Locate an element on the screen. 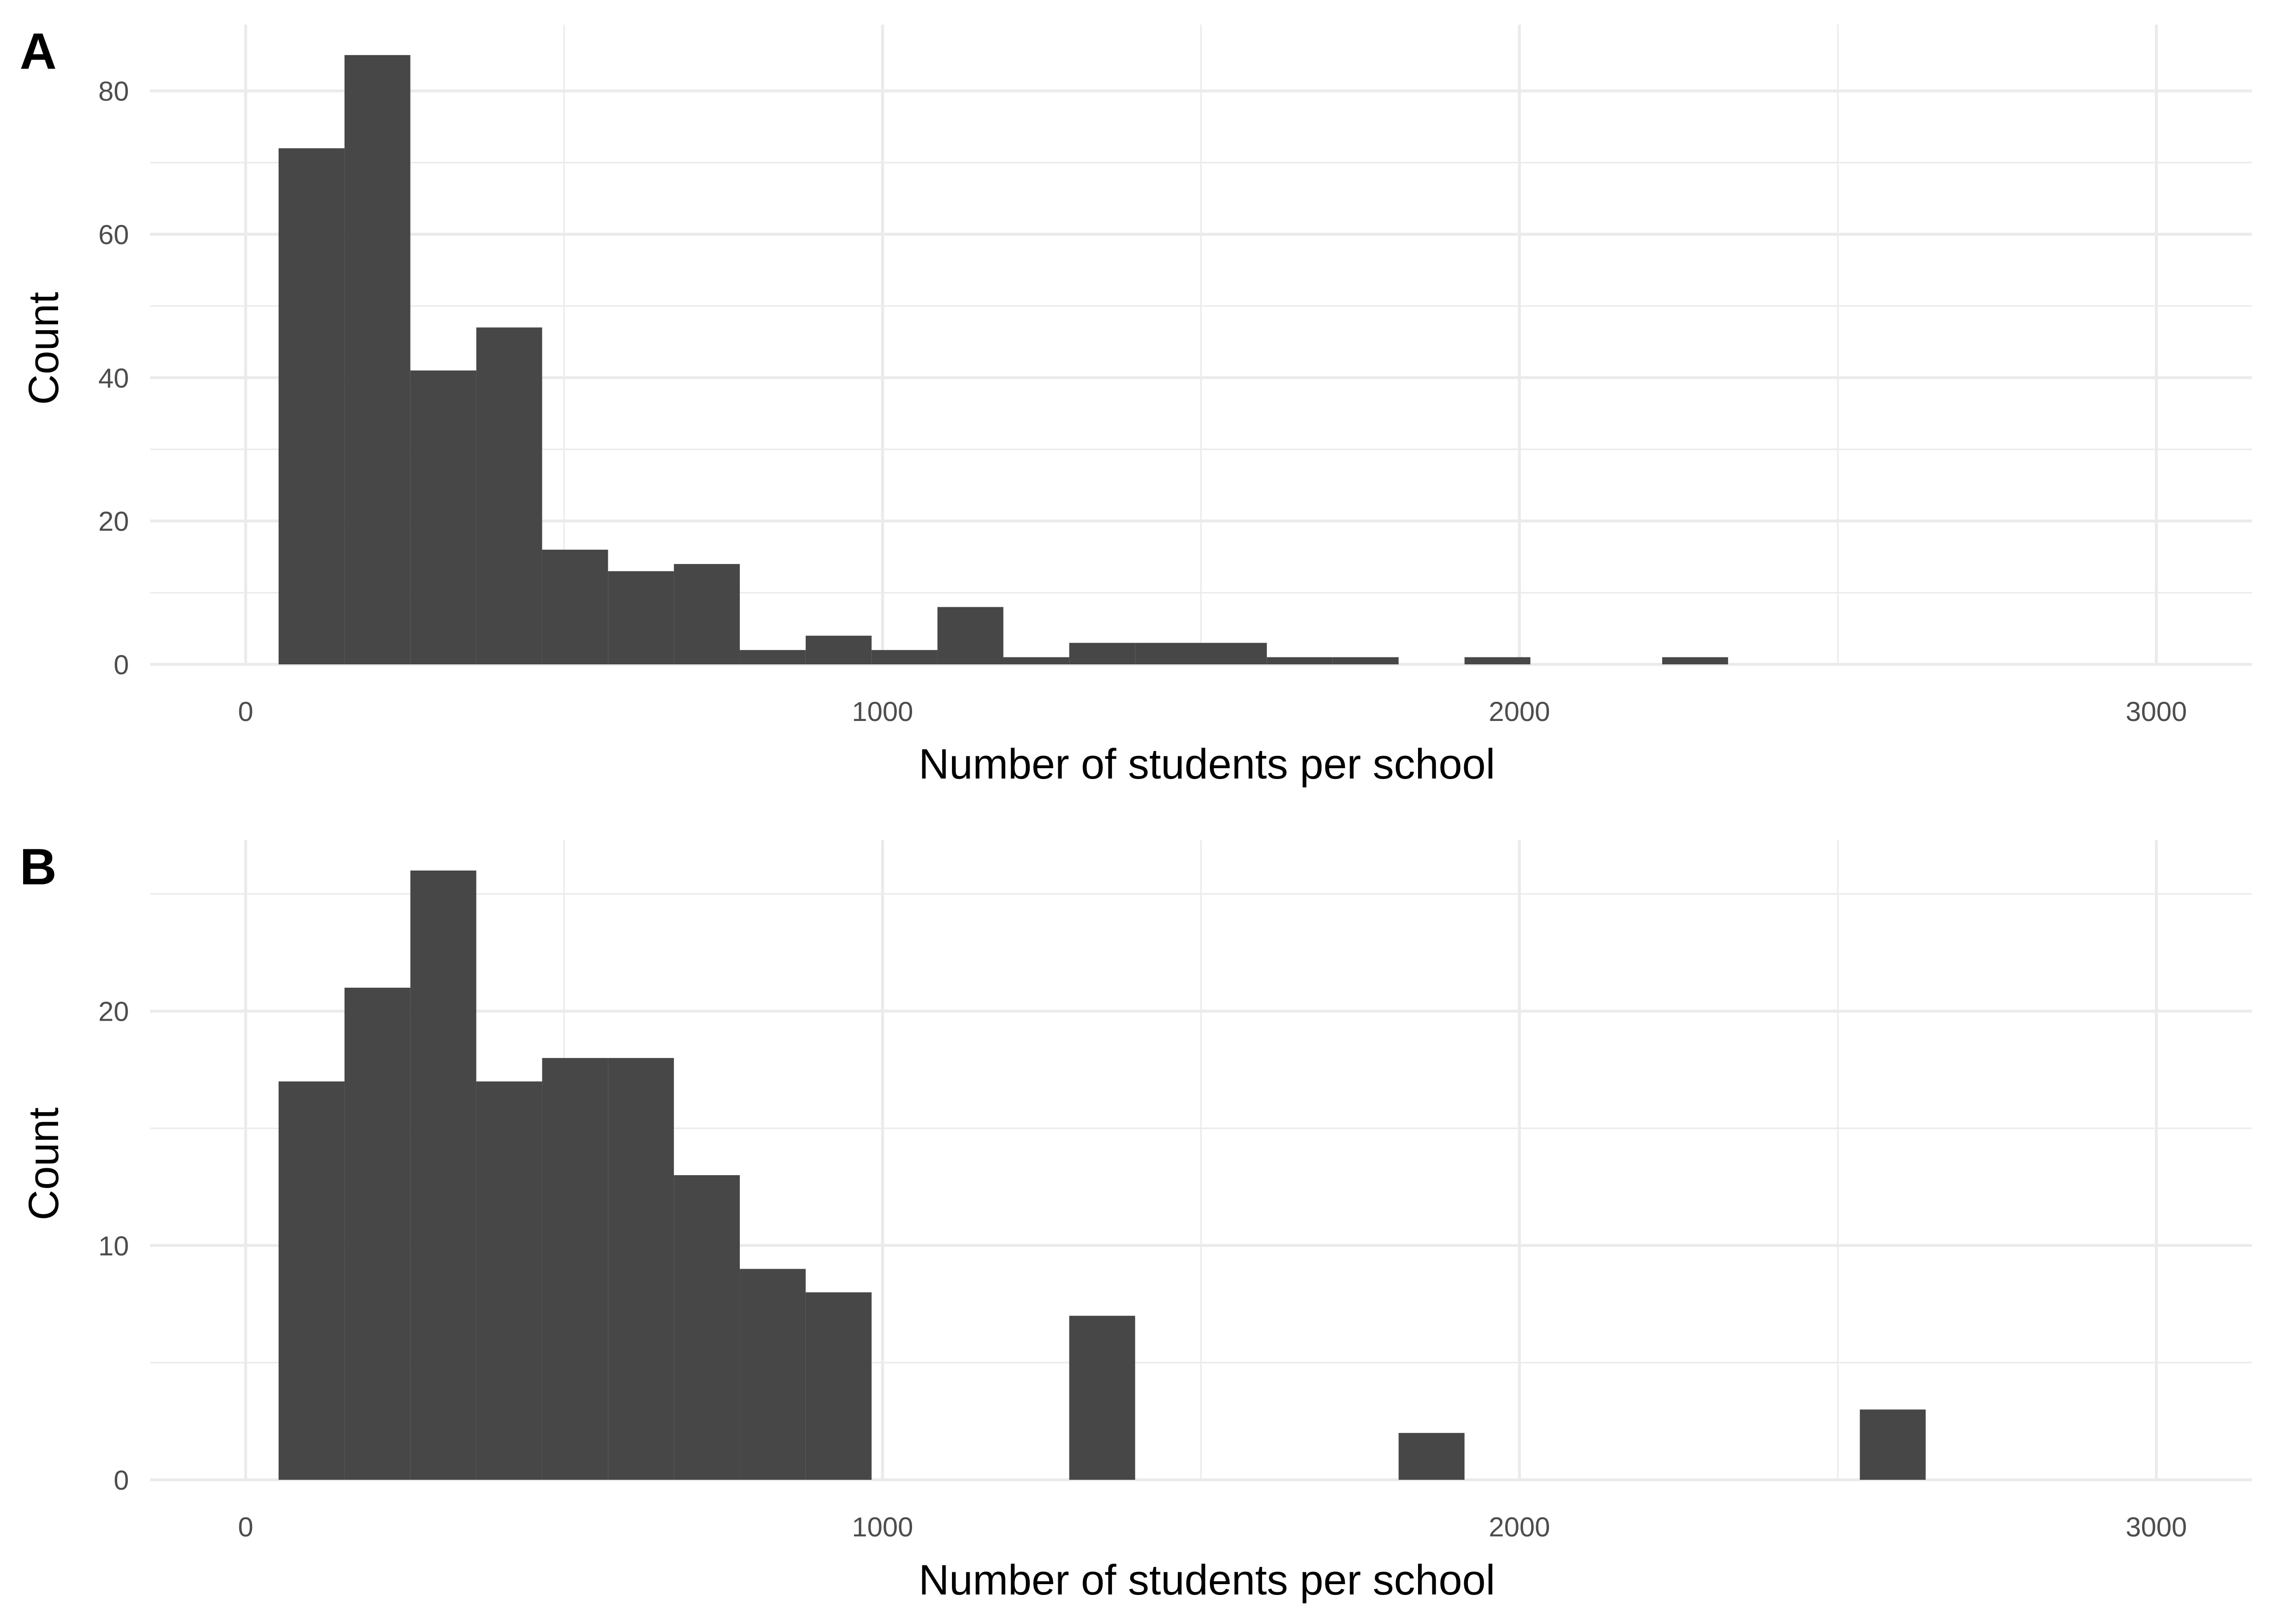  y-tick-label: 10 is located at coordinates (113, 1245).